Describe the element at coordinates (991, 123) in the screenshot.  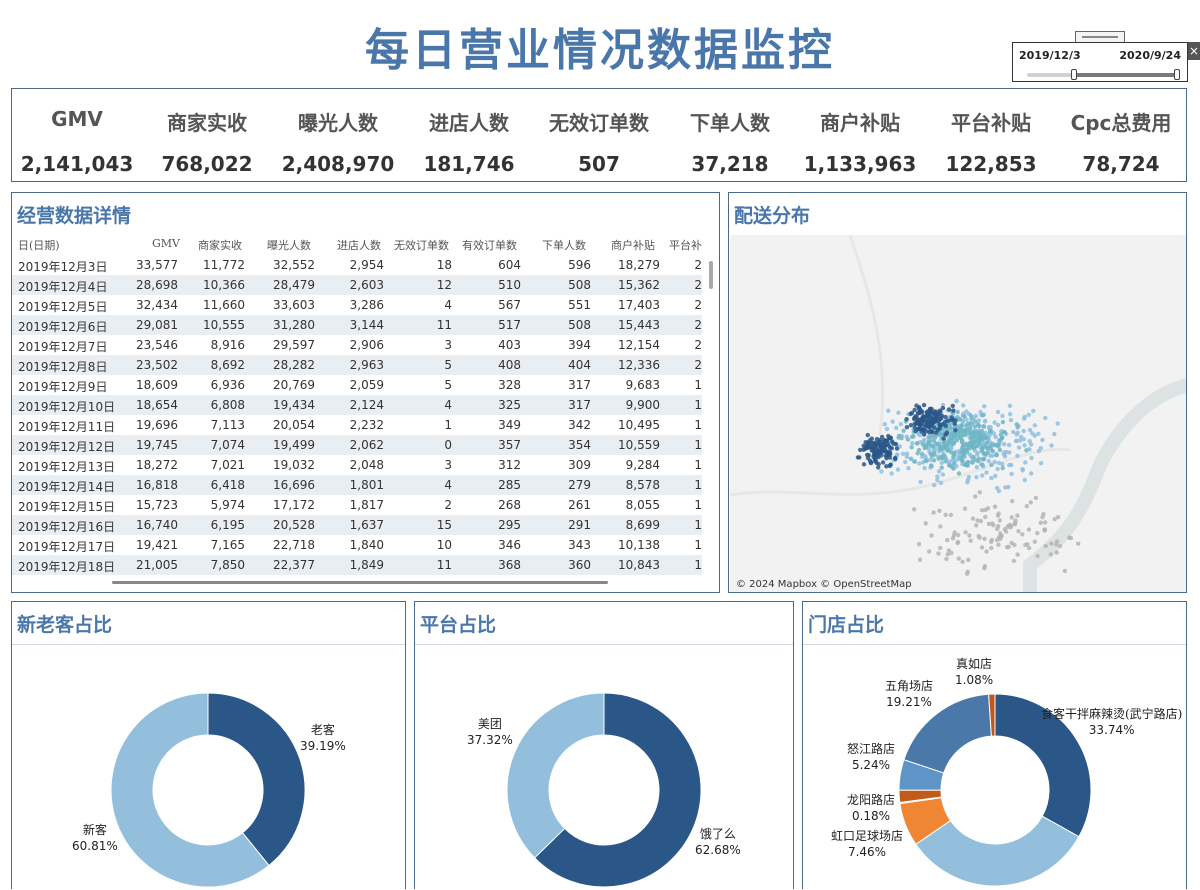
I see `kpi-label: 平台补贴` at that location.